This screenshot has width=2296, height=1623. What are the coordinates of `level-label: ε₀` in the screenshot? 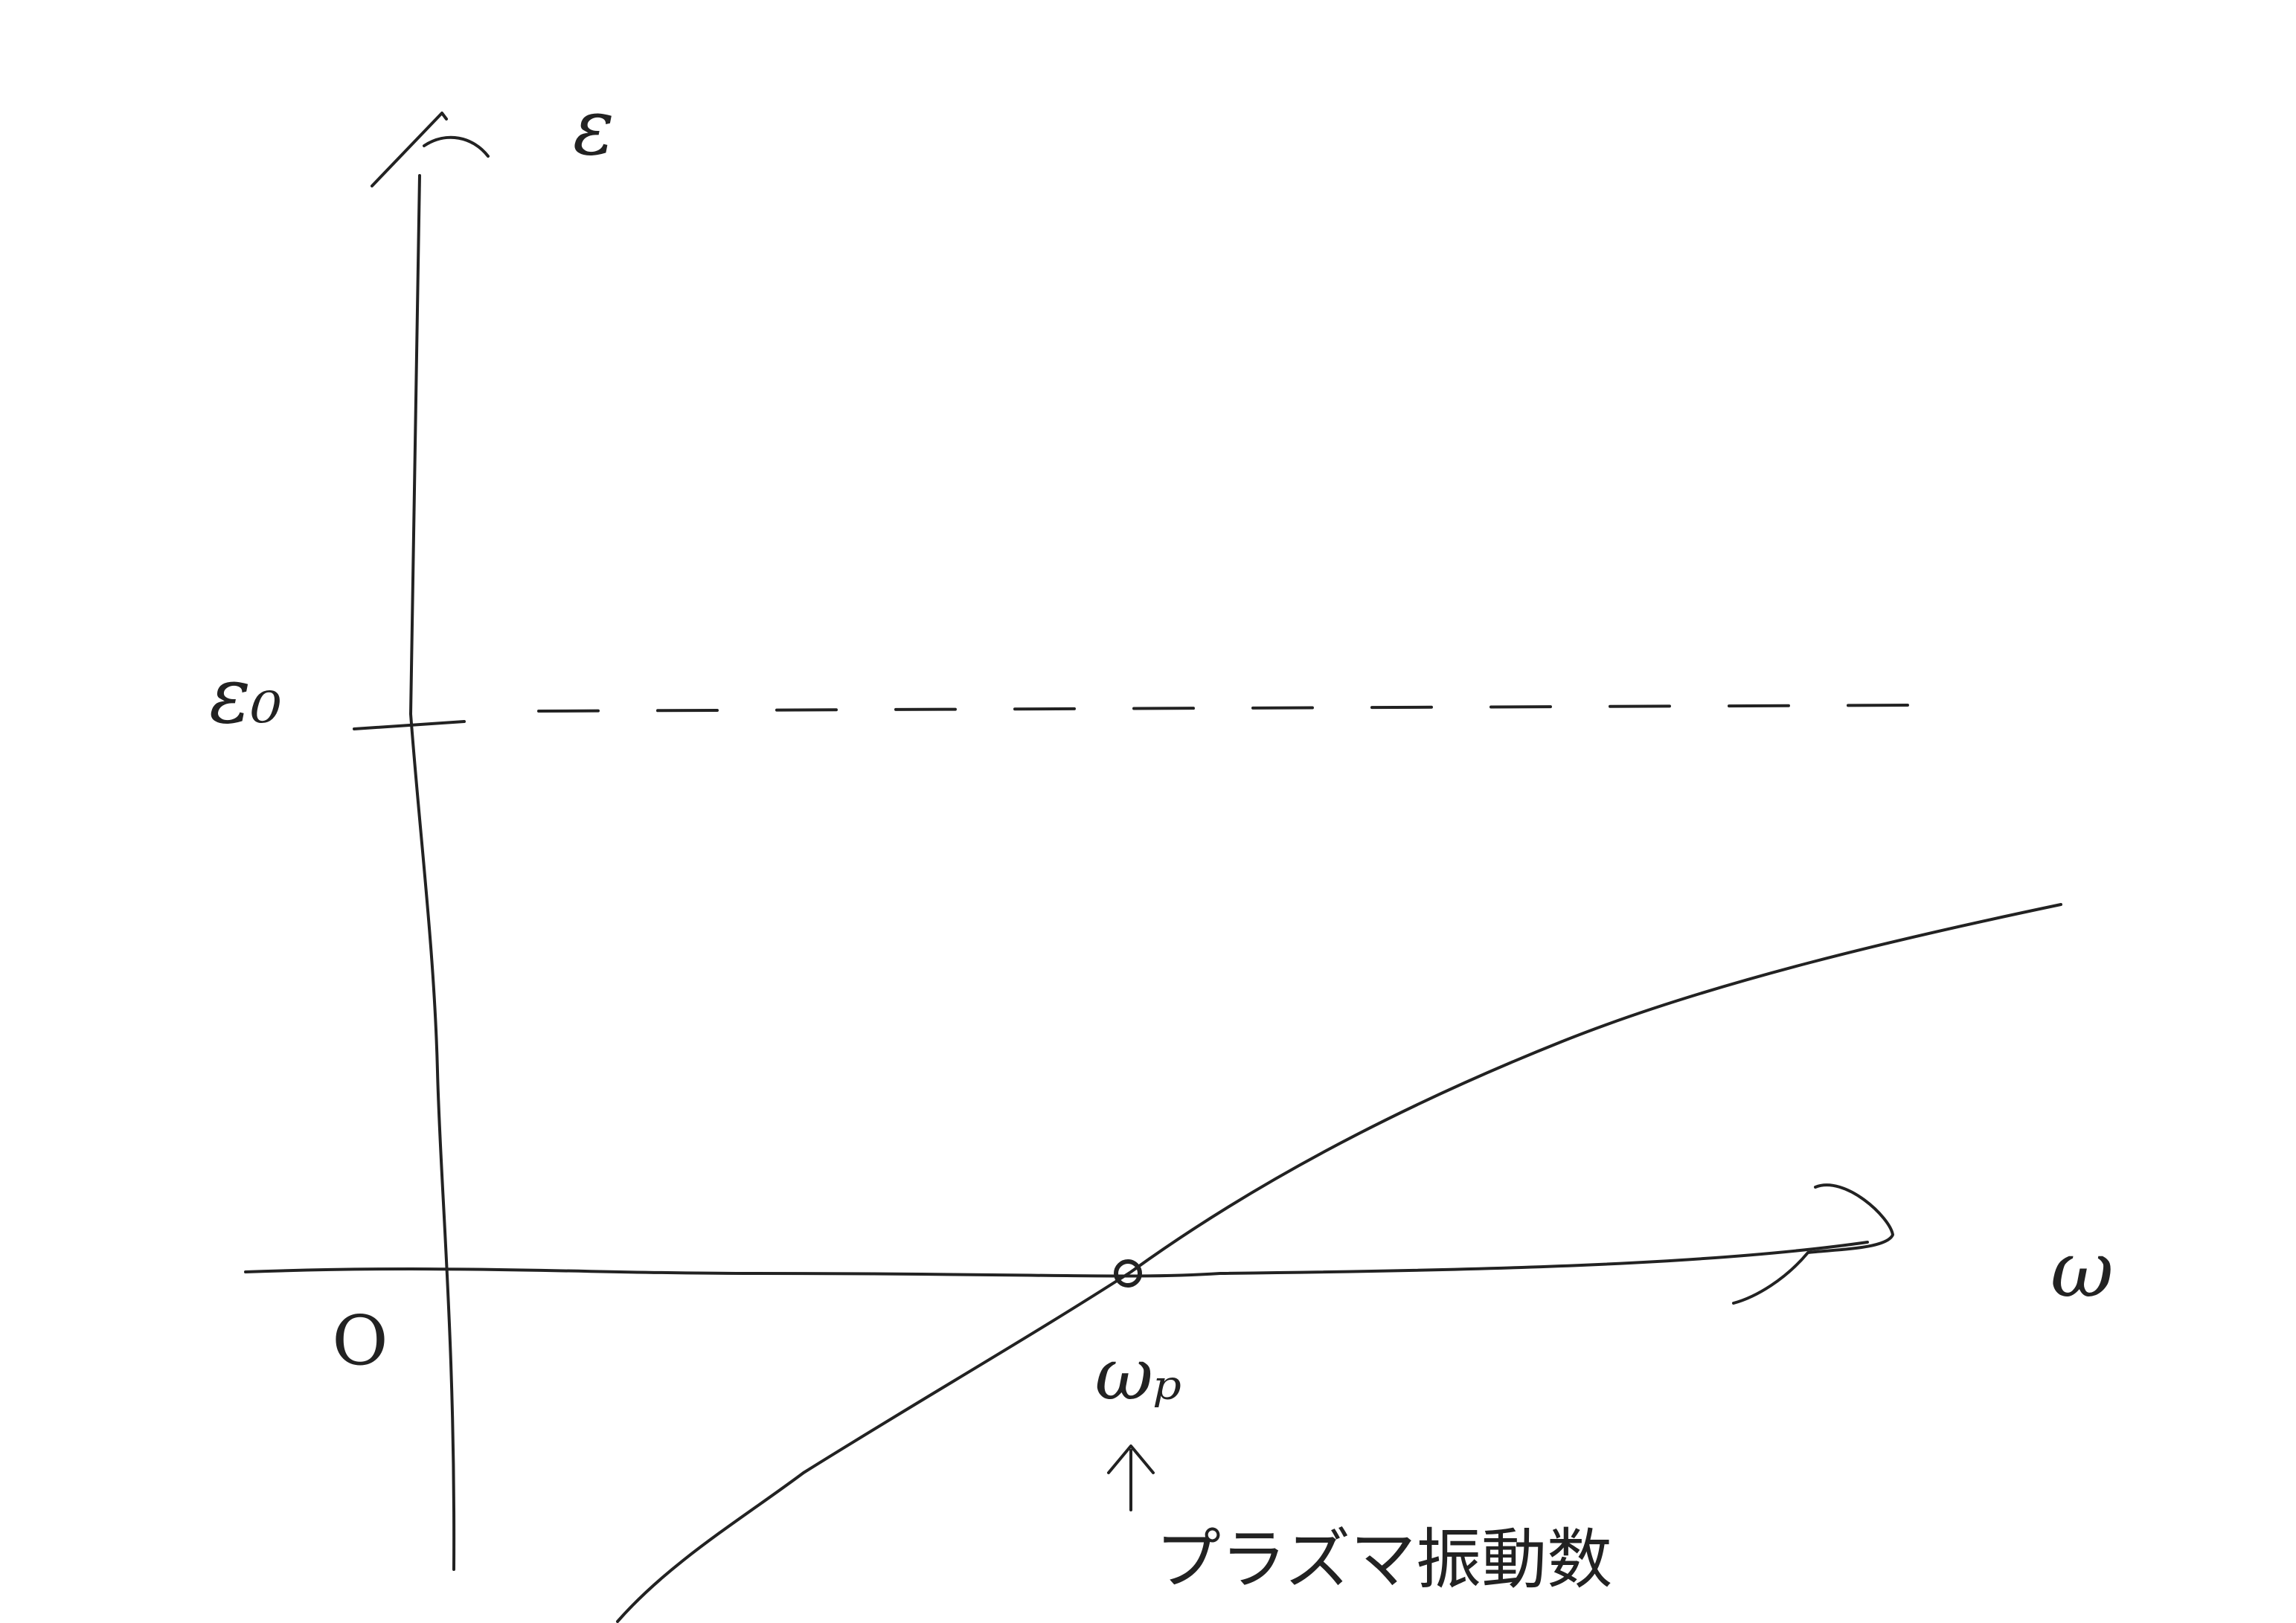 It's located at (245, 696).